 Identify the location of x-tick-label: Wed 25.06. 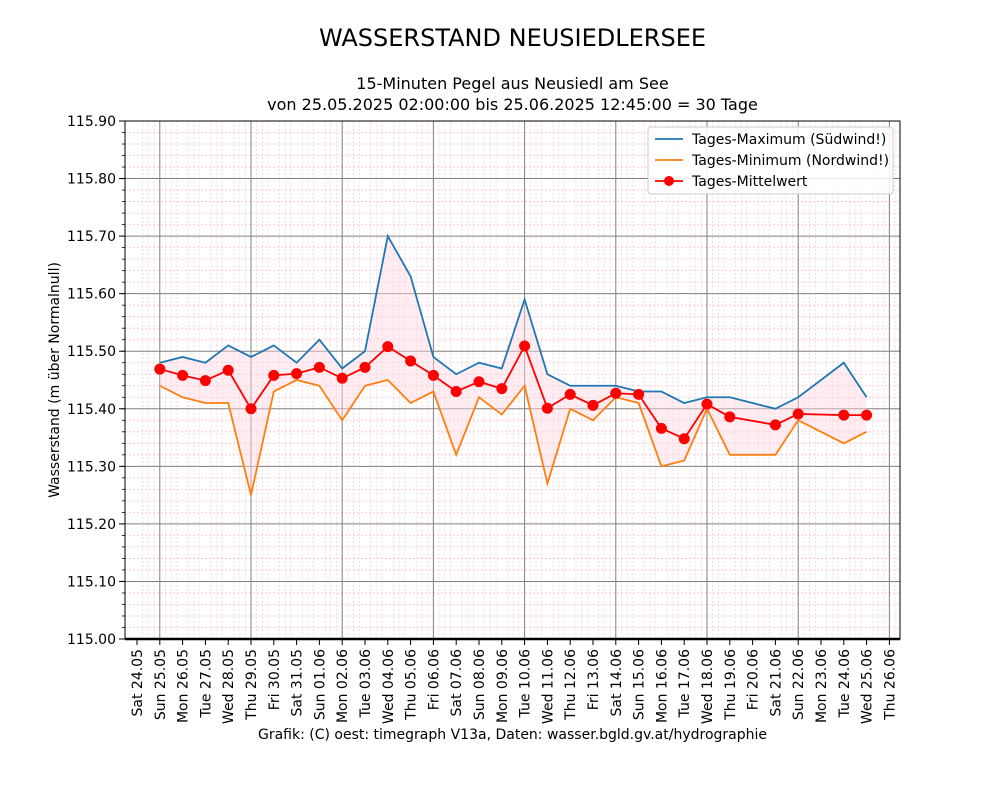
(868, 686).